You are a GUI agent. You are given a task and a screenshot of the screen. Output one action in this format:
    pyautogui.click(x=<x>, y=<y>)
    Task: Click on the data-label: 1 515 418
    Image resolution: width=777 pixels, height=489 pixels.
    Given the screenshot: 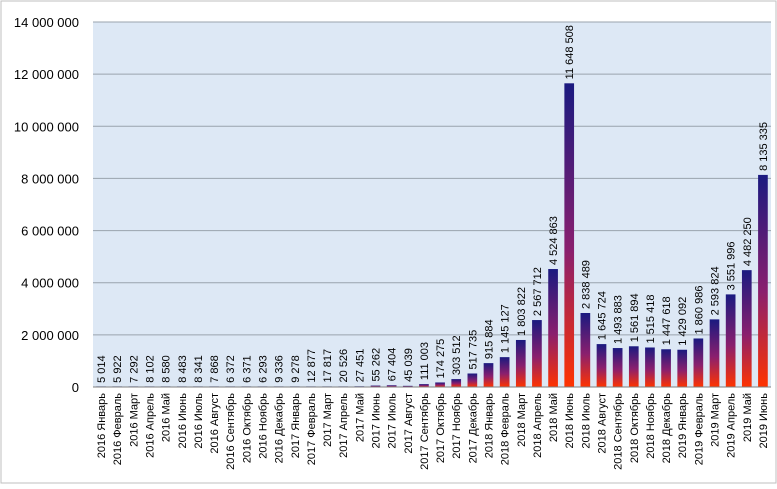 What is the action you would take?
    pyautogui.click(x=651, y=319)
    